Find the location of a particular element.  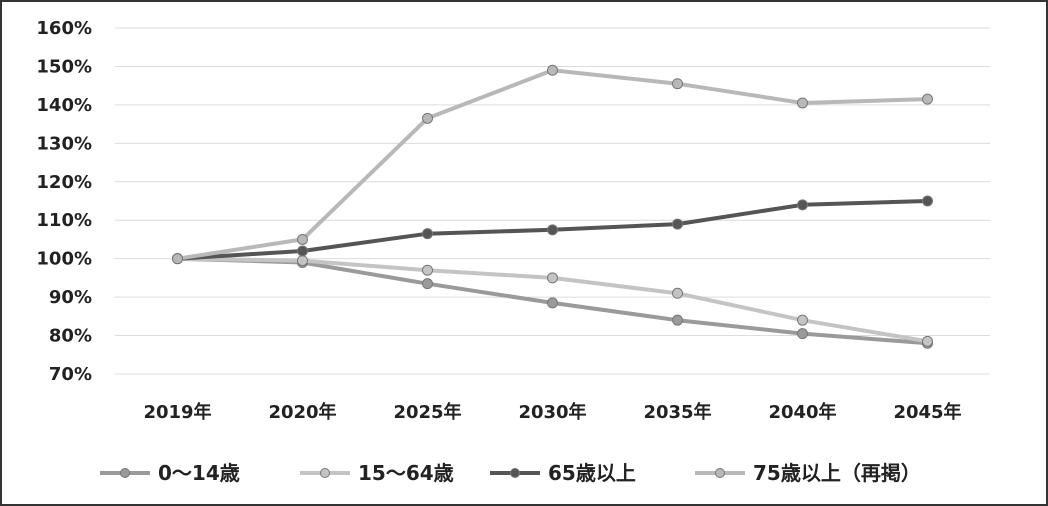

legend-item: 65歳以上 is located at coordinates (563, 473).